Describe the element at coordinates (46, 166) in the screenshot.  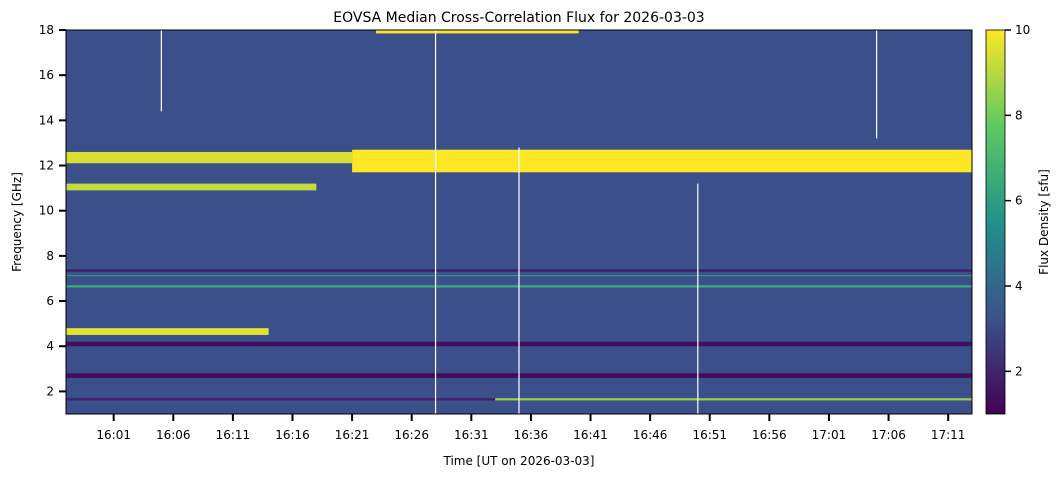
I see `y-tick-label: 12` at that location.